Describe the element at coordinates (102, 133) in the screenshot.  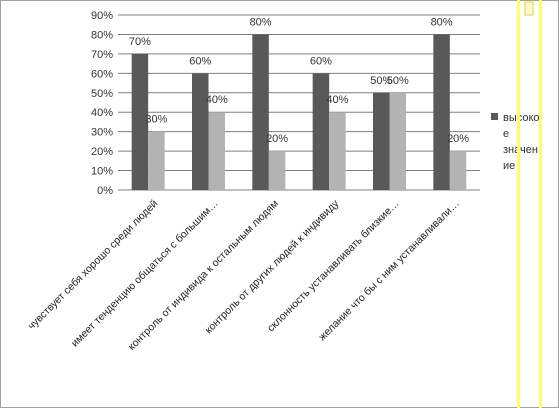
I see `y-tick-label: 30%` at that location.